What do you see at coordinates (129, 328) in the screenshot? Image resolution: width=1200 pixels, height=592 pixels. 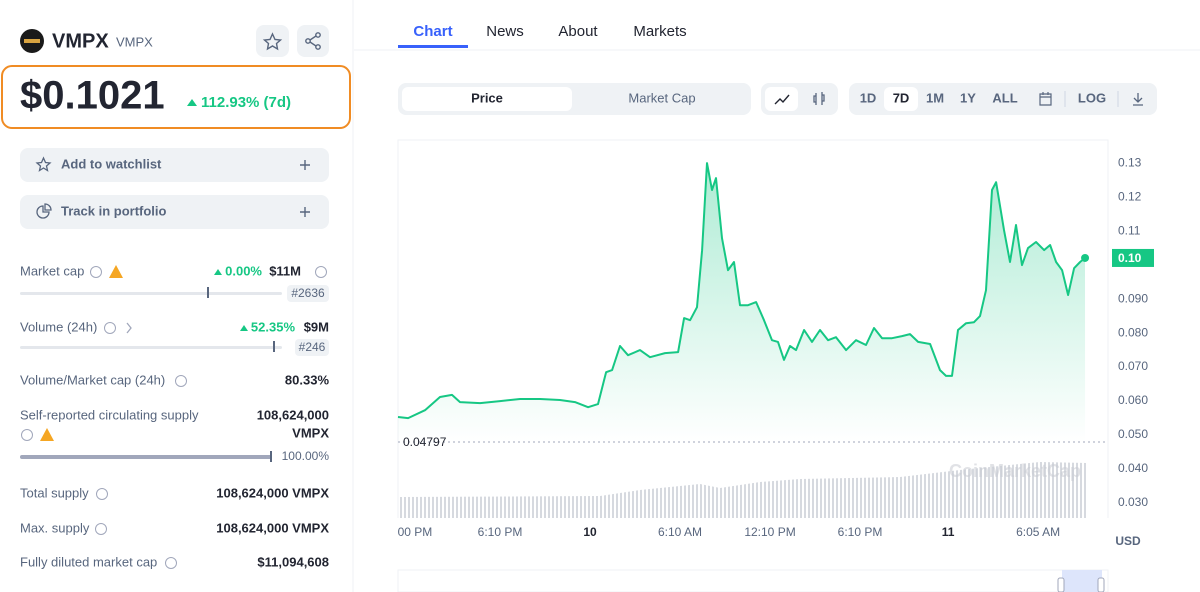 I see `chevron` at bounding box center [129, 328].